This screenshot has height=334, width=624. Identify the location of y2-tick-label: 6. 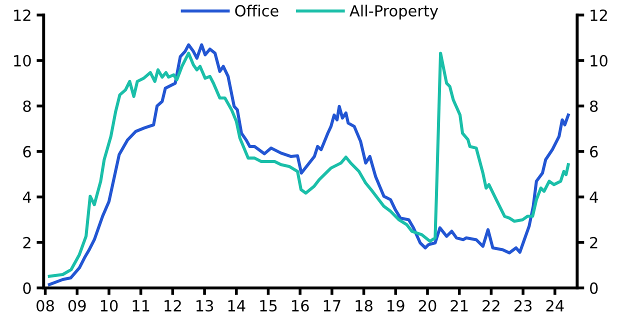
(594, 152).